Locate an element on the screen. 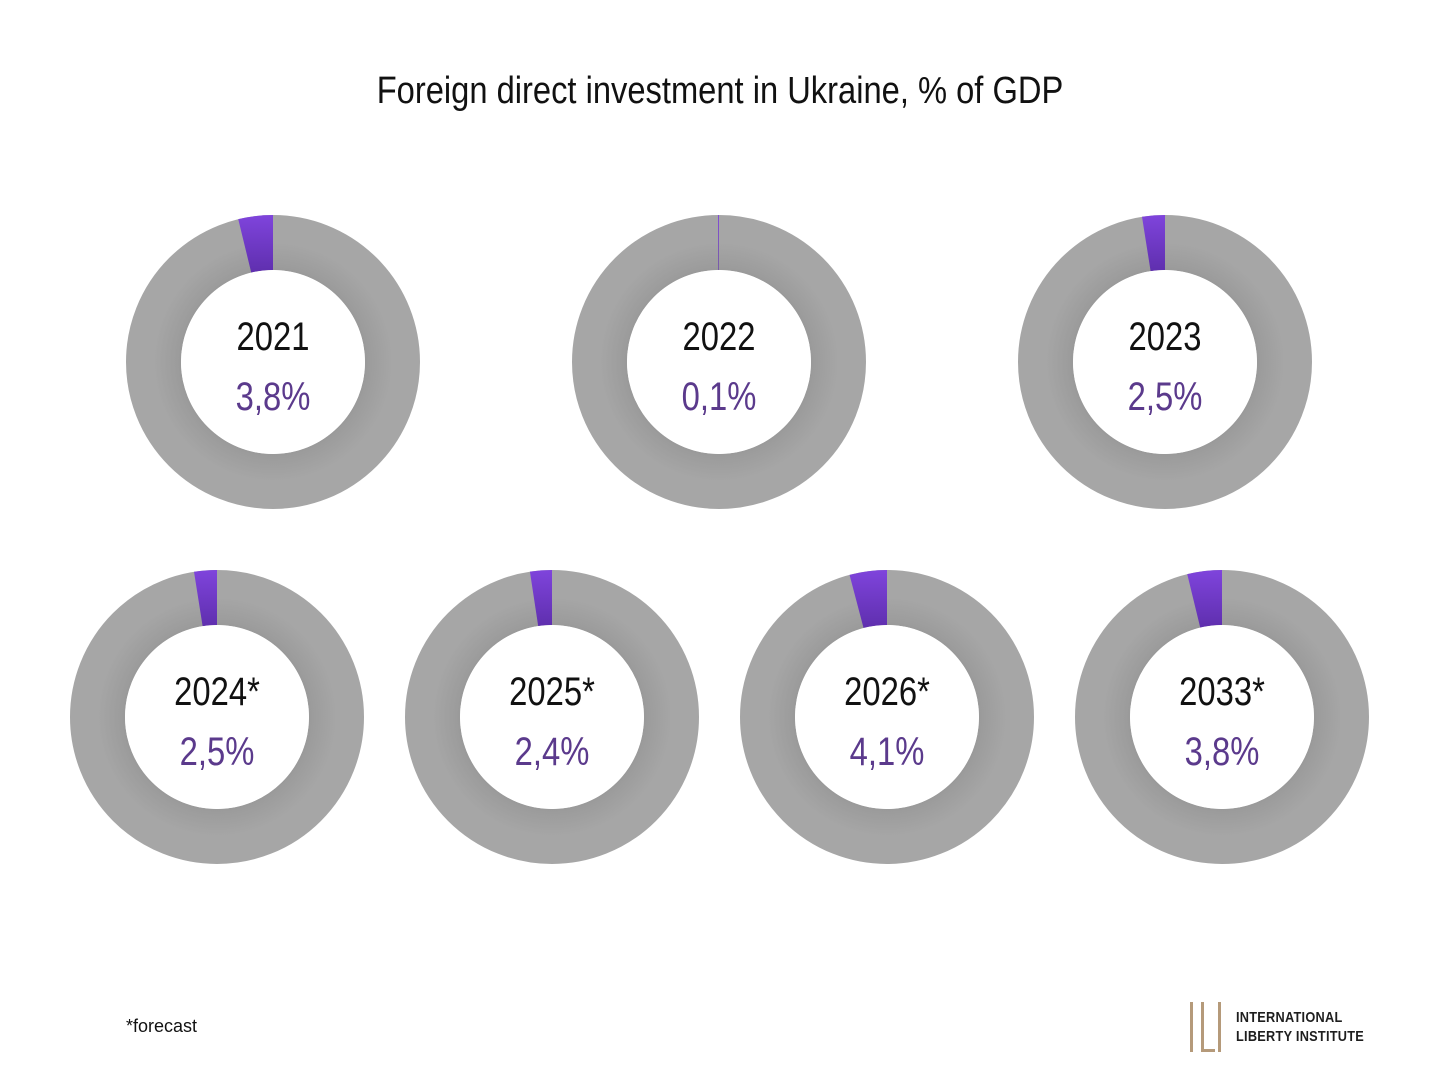 This screenshot has width=1440, height=1080. institute-logo: International Liberty Institute is located at coordinates (1283, 1027).